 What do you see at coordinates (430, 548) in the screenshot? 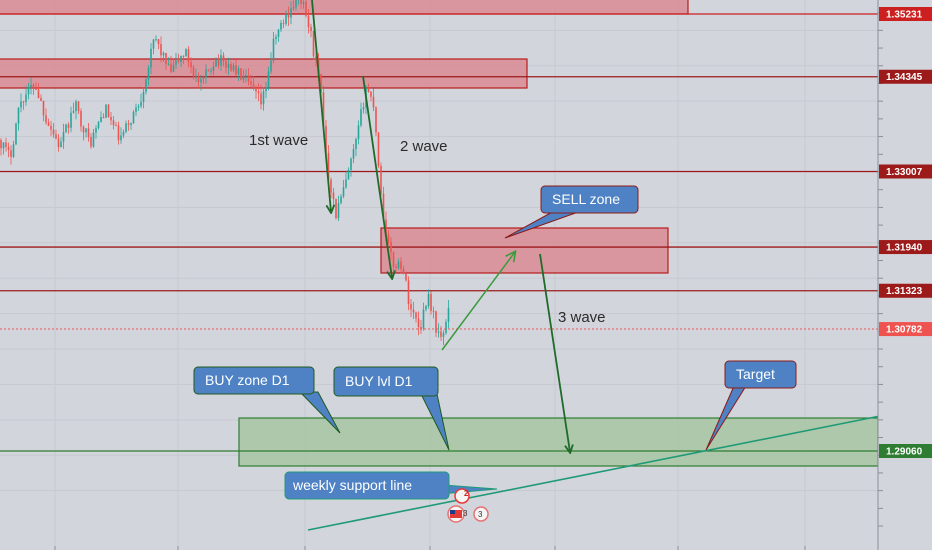
I see `time-axis` at bounding box center [430, 548].